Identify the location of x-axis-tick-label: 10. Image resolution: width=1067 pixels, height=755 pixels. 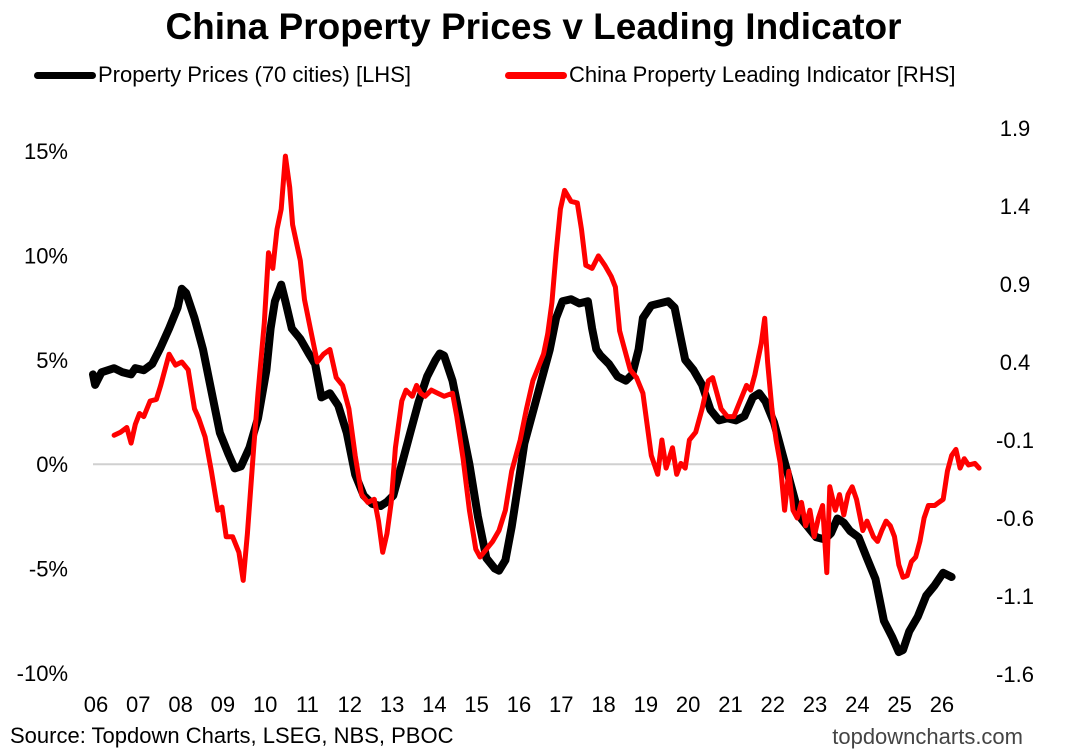
(265, 704).